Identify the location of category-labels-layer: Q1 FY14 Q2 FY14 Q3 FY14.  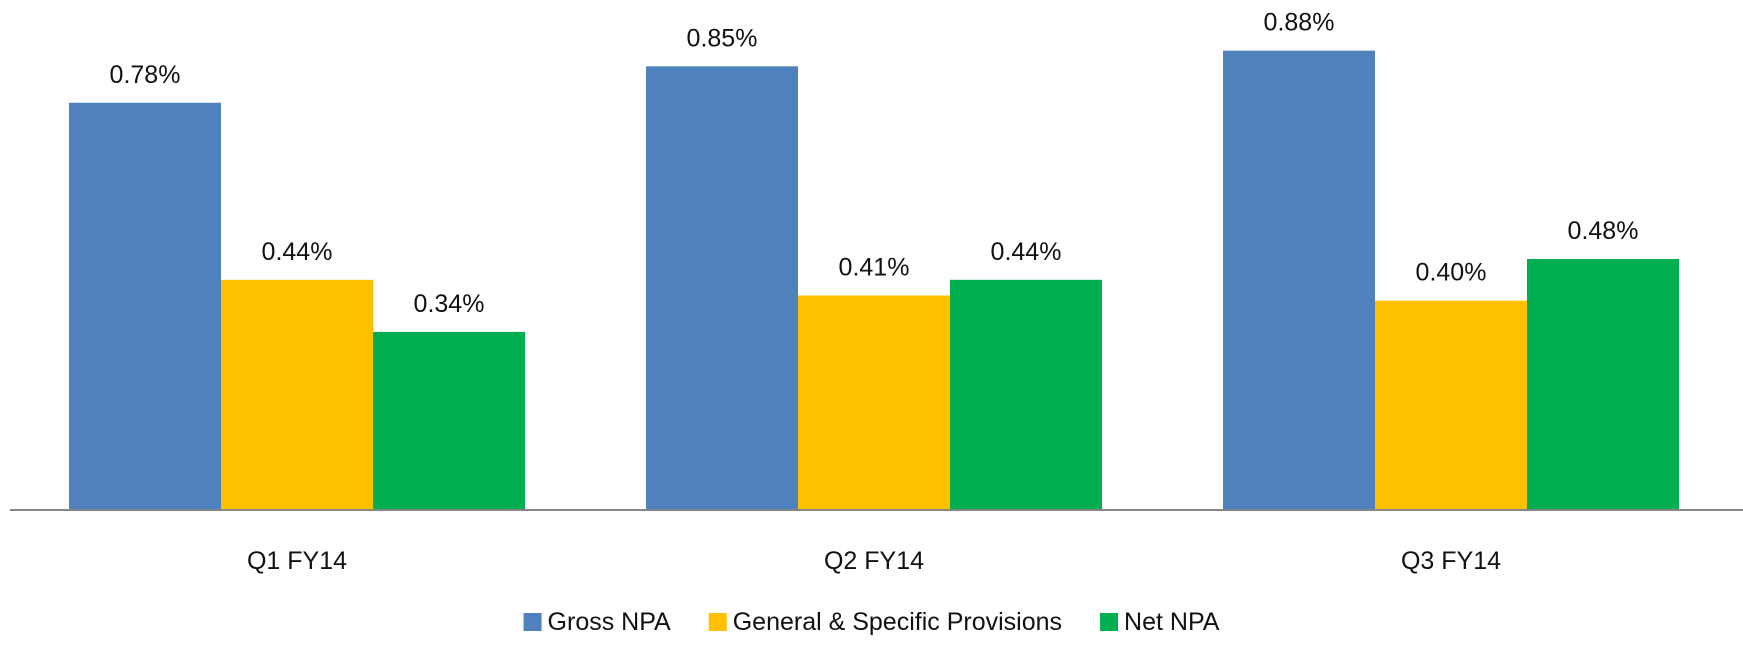
(874, 561).